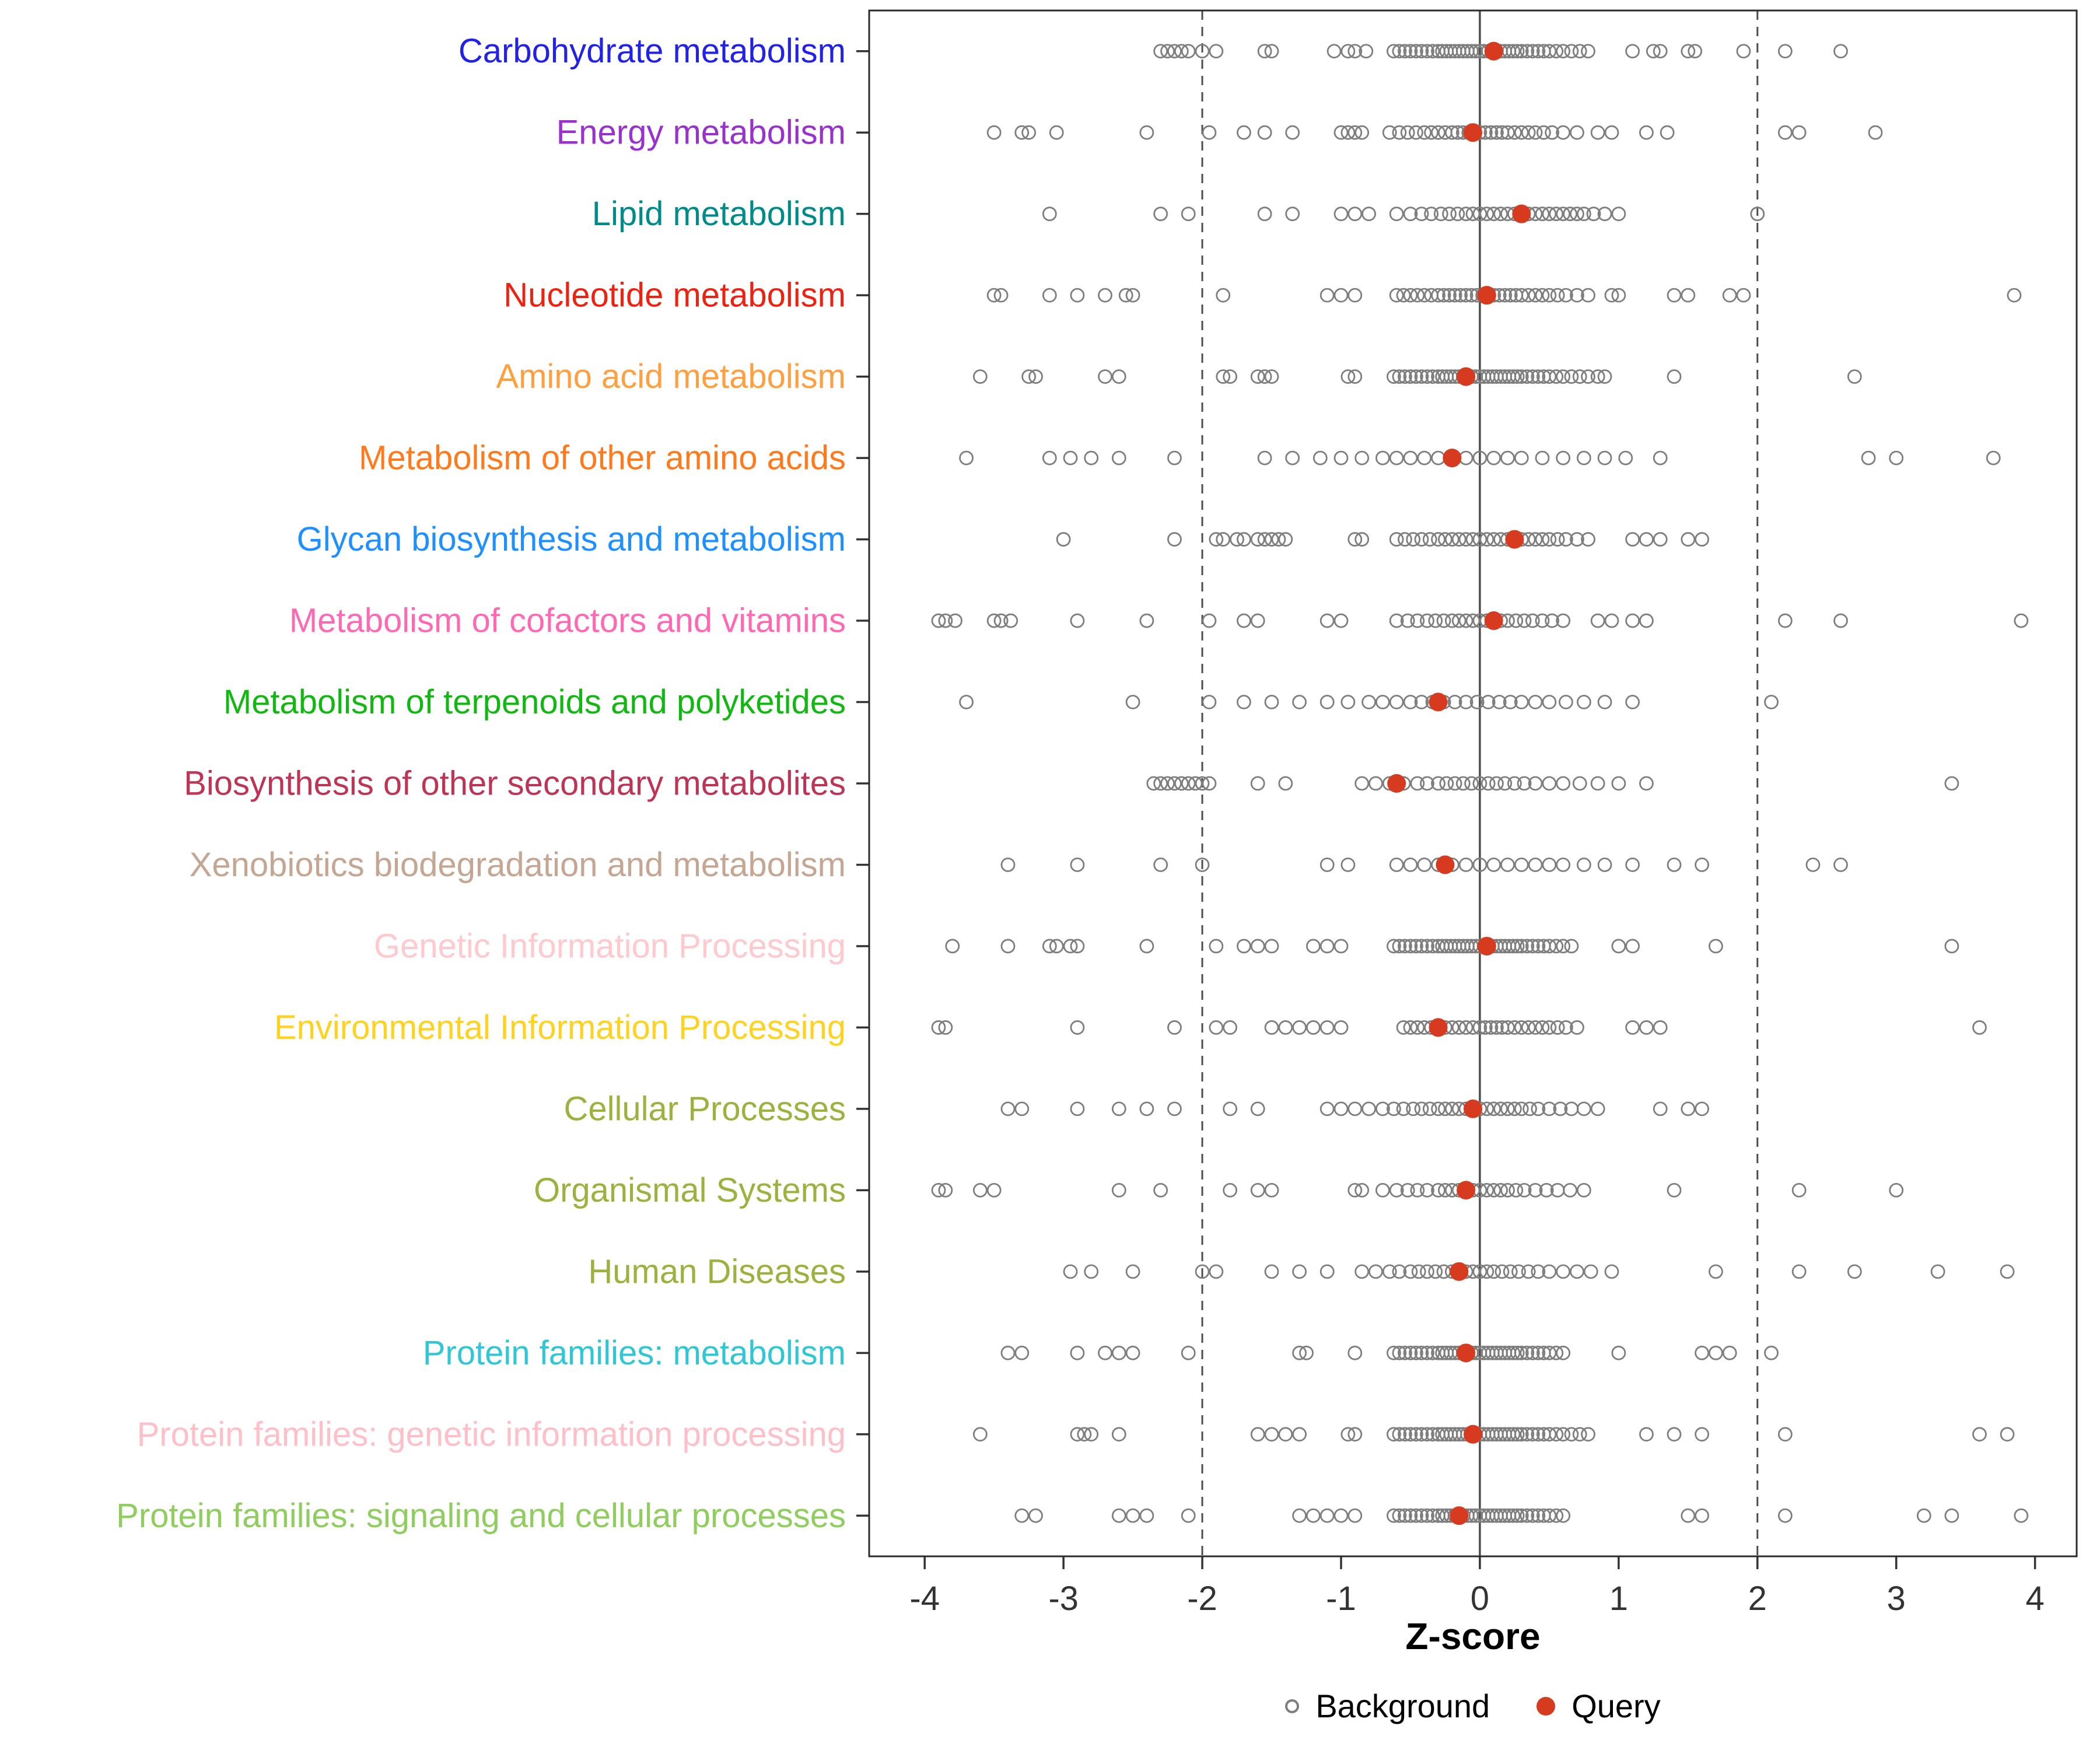 The width and height of the screenshot is (2100, 1750). What do you see at coordinates (705, 1109) in the screenshot?
I see `category-label: Cellular Processes` at bounding box center [705, 1109].